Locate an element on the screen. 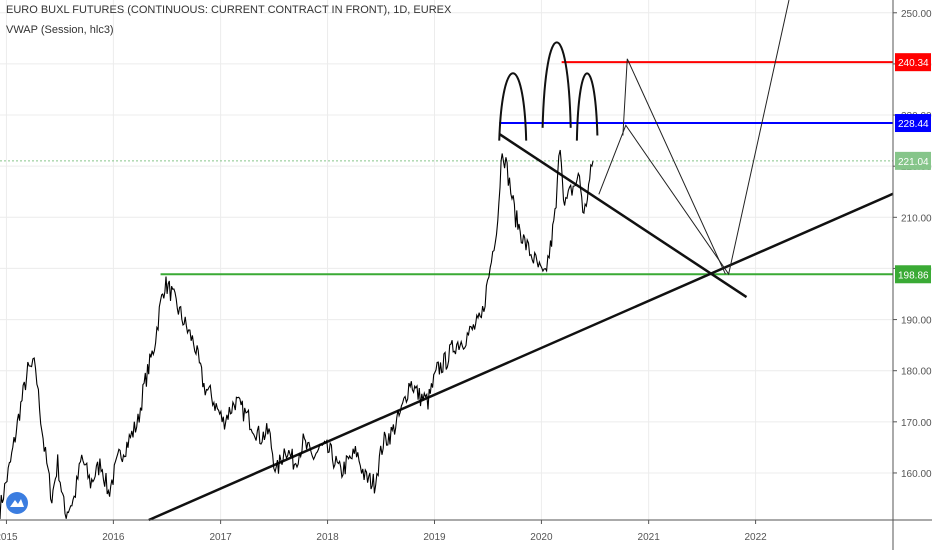  price-level-label: 240.34 is located at coordinates (913, 63).